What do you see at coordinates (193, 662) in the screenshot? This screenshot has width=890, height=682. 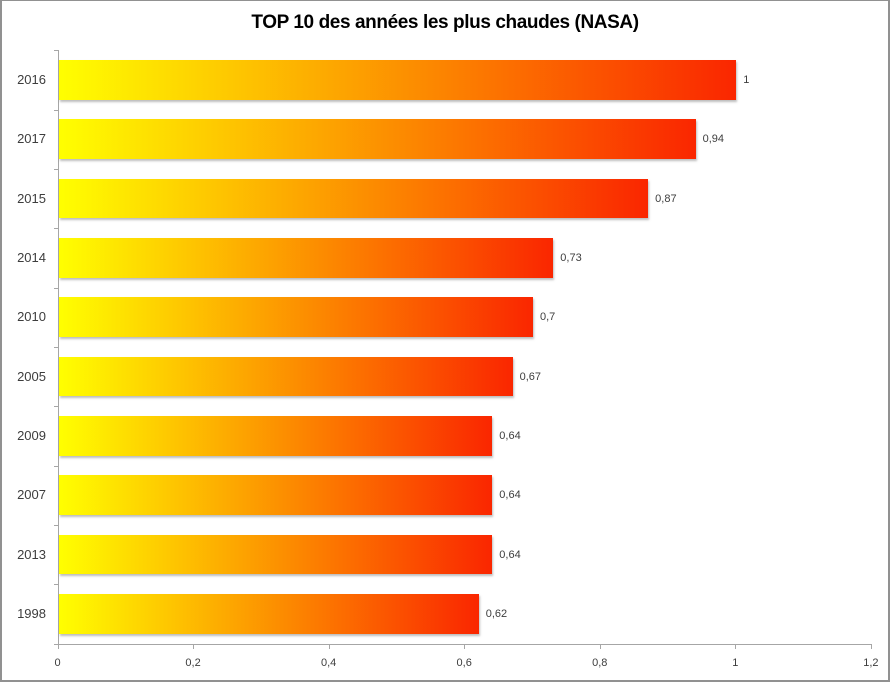 I see `x-axis-label: 0,2` at bounding box center [193, 662].